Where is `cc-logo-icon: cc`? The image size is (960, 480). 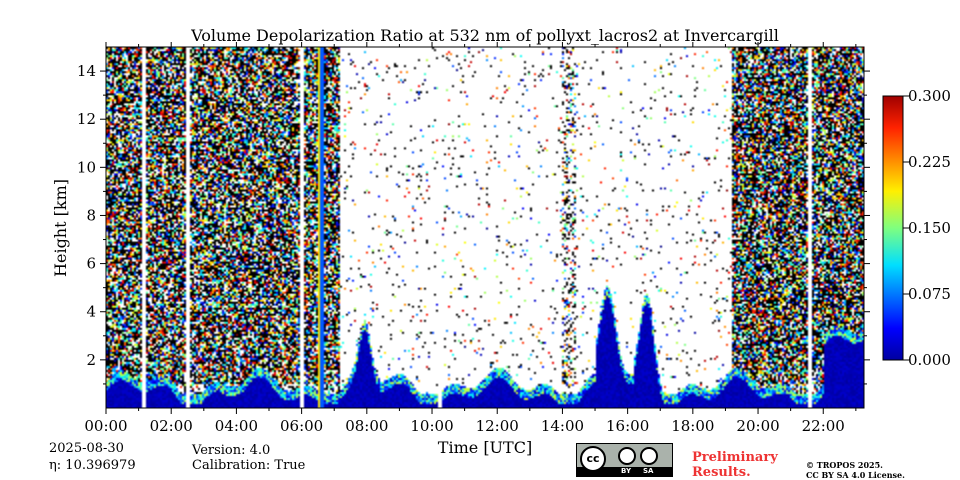
cc-logo-icon: cc is located at coordinates (593, 459).